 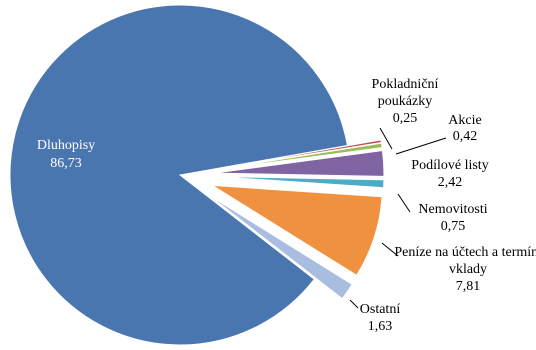 What do you see at coordinates (465, 120) in the screenshot?
I see `category-label: Akcie` at bounding box center [465, 120].